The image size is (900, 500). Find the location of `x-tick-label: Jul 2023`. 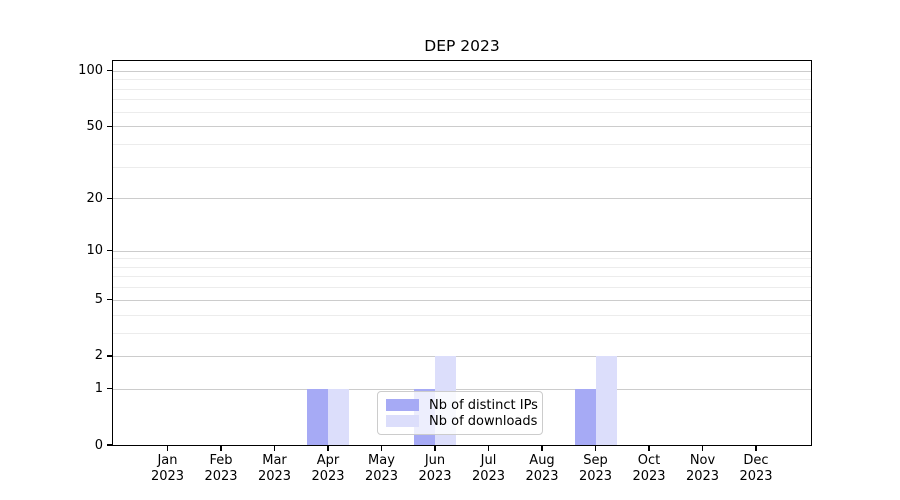

x-tick-label: Jul 2023 is located at coordinates (489, 469).